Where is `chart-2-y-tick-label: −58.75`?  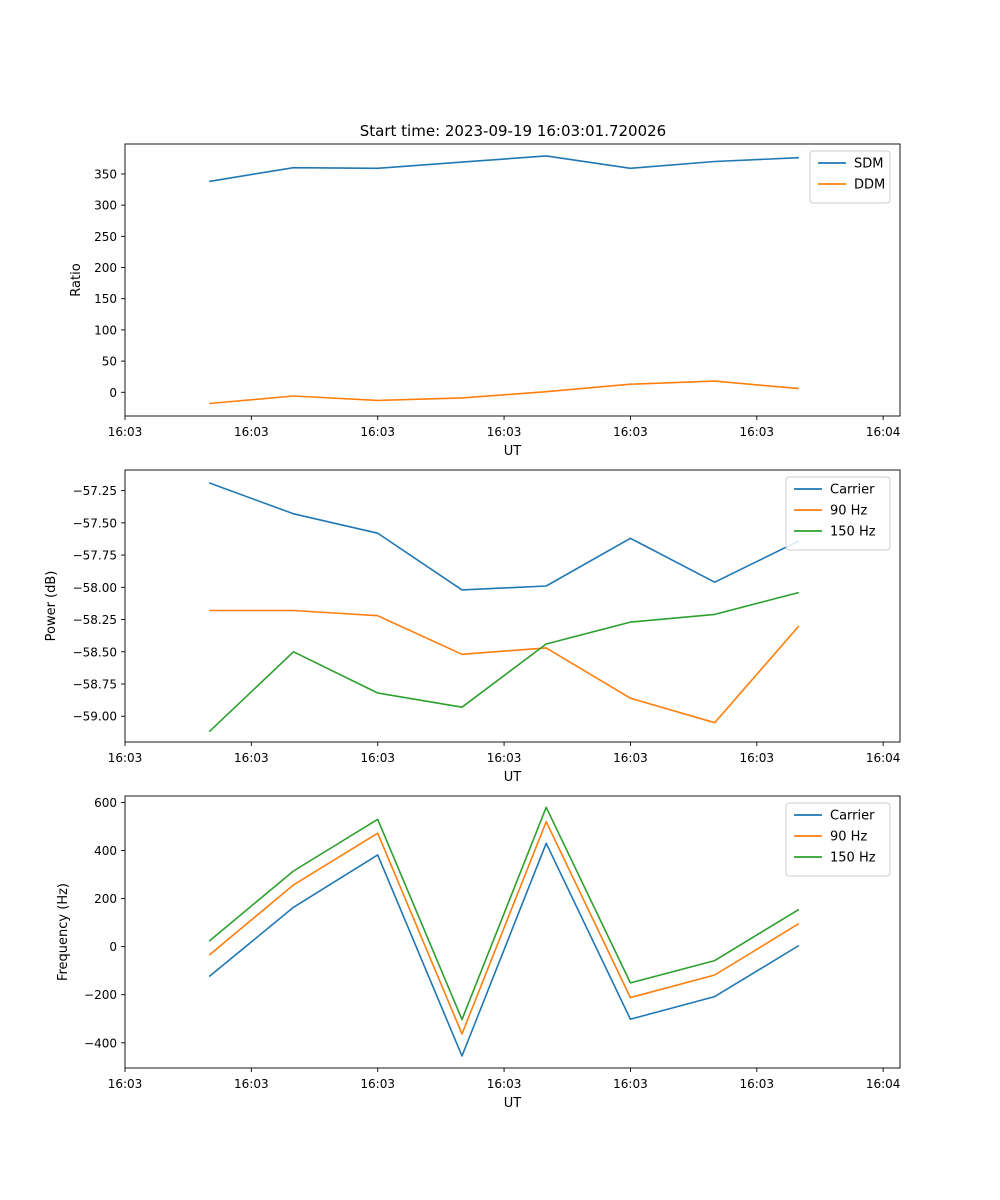
chart-2-y-tick-label: −58.75 is located at coordinates (95, 684).